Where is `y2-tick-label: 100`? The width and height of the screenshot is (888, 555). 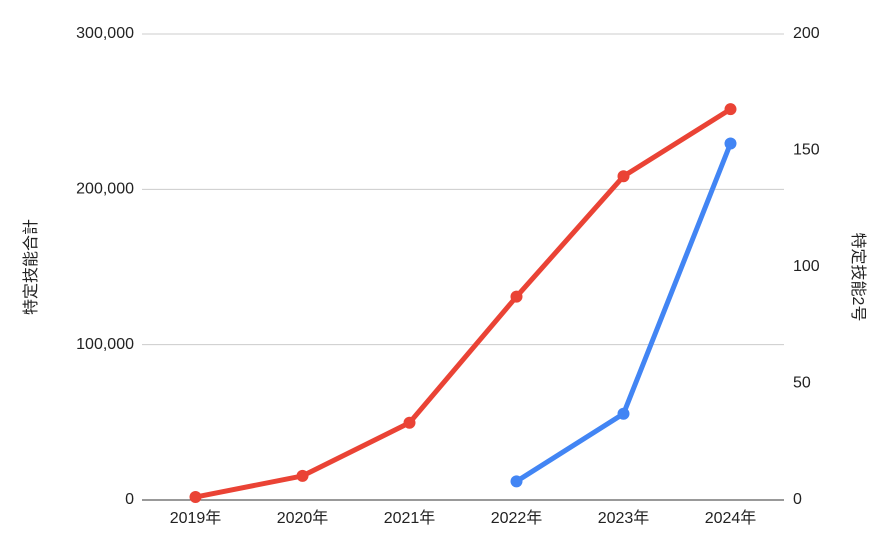
y2-tick-label: 100 is located at coordinates (806, 266).